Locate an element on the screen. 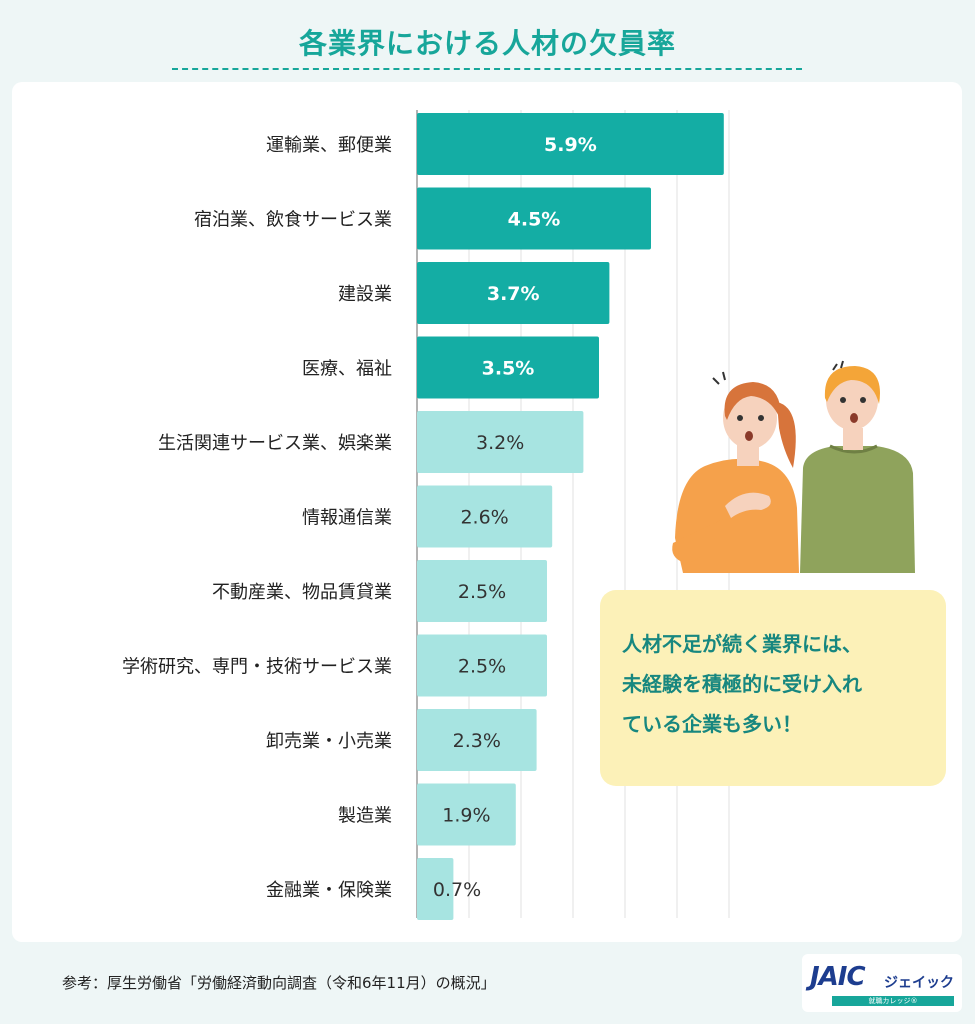 This screenshot has height=1024, width=975. chart-title: 各業界における人材の欠員率 is located at coordinates (487, 43).